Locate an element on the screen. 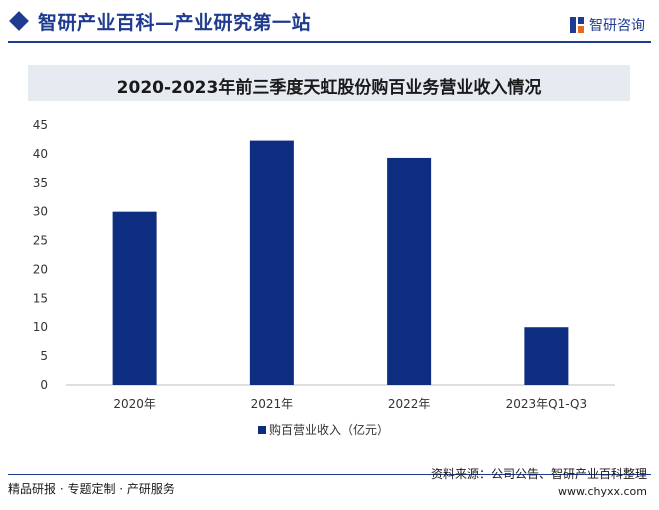 This screenshot has height=510, width=659. footer-tagline: 精品研报 · 专题定制 · 产研服务 is located at coordinates (91, 489).